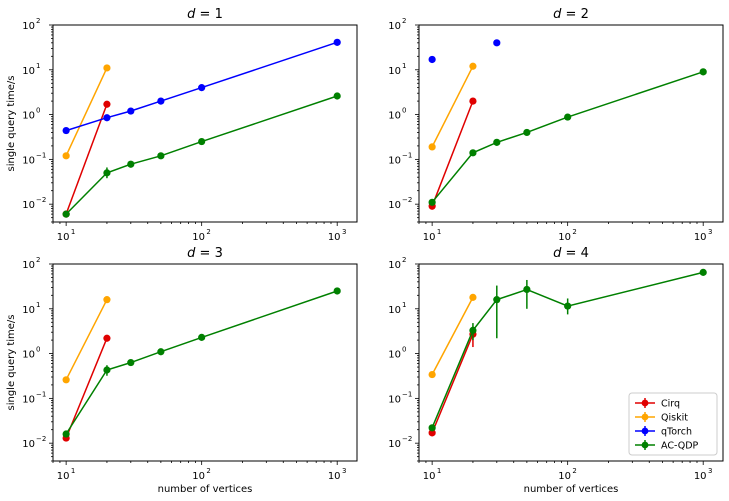 The image size is (729, 501). What do you see at coordinates (674, 418) in the screenshot?
I see `legend-label: Qiskit` at bounding box center [674, 418].